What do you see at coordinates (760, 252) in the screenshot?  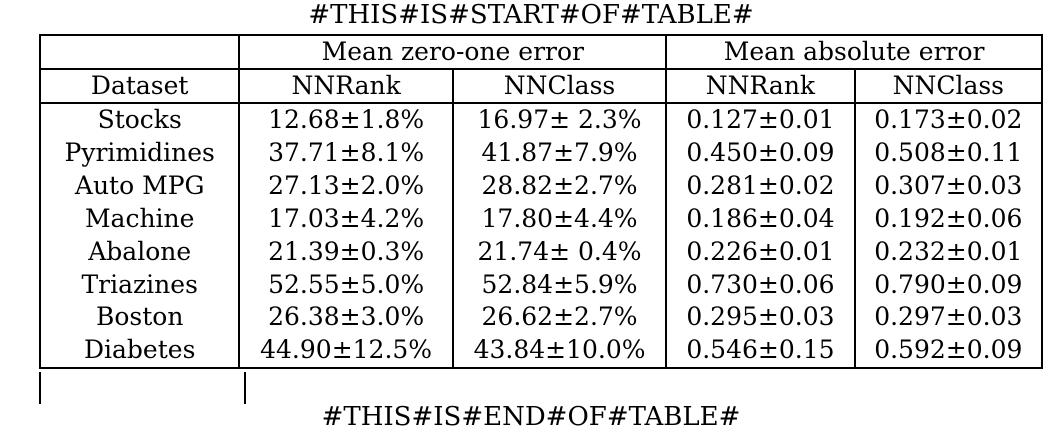 I see `value-cell: 0.226±0.01` at bounding box center [760, 252].